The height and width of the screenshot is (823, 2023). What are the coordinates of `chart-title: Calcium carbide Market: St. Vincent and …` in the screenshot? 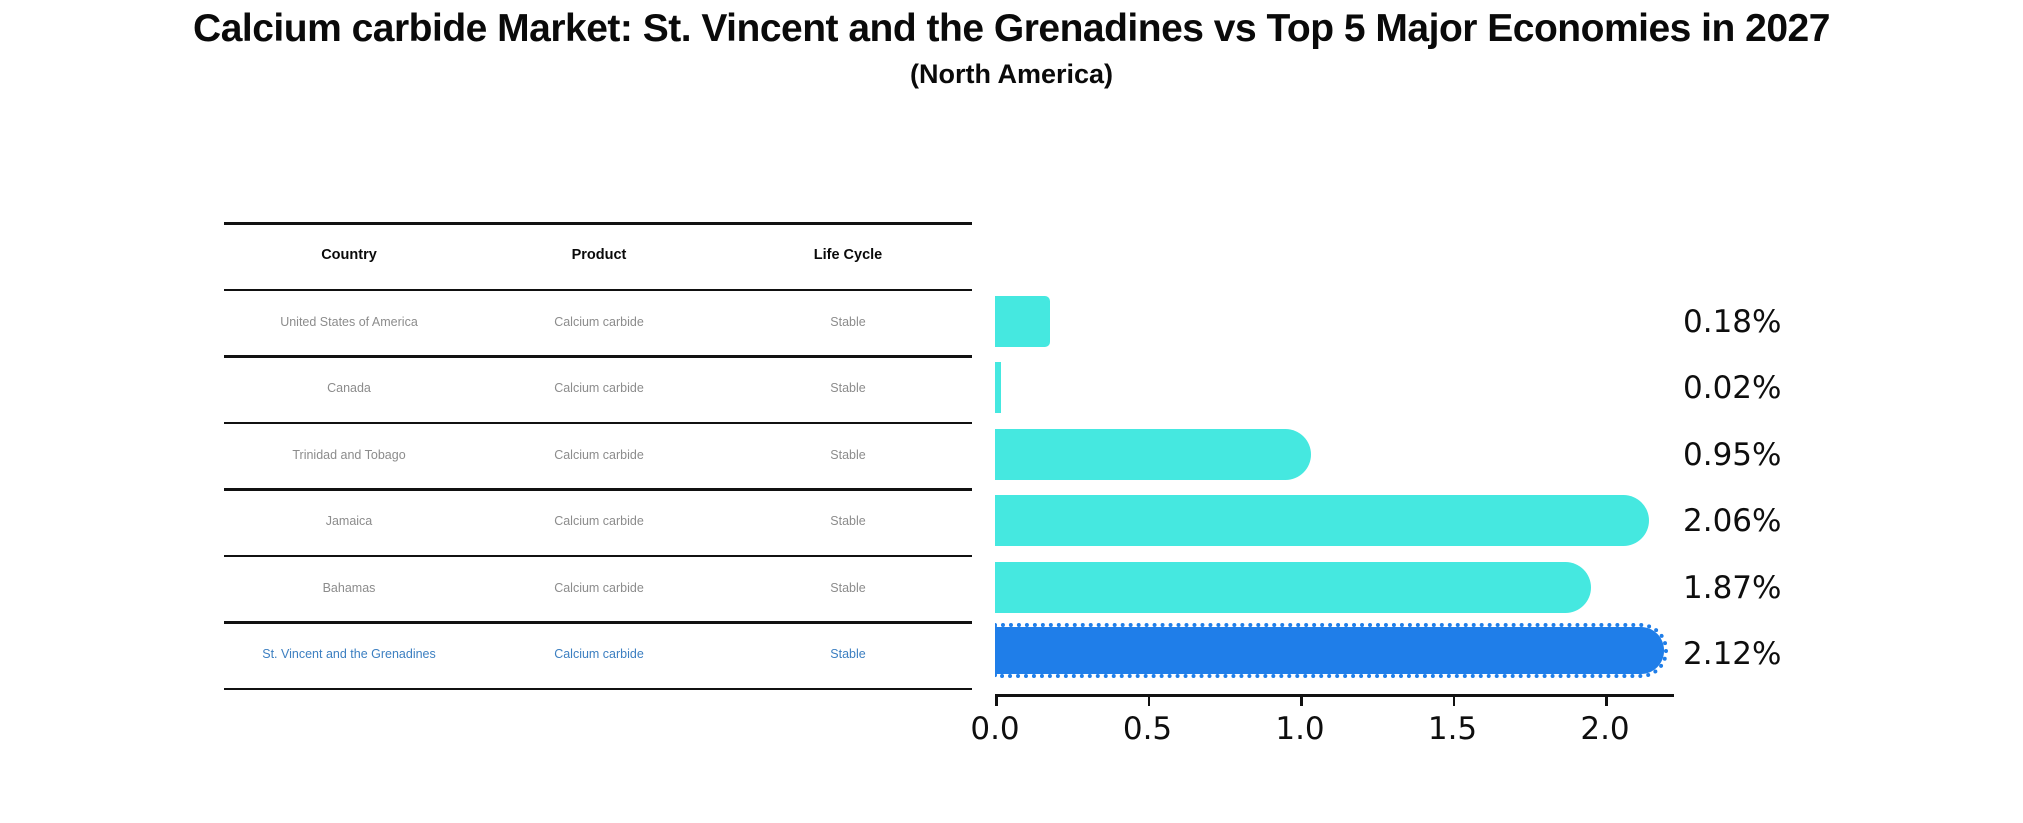 It's located at (1011, 28).